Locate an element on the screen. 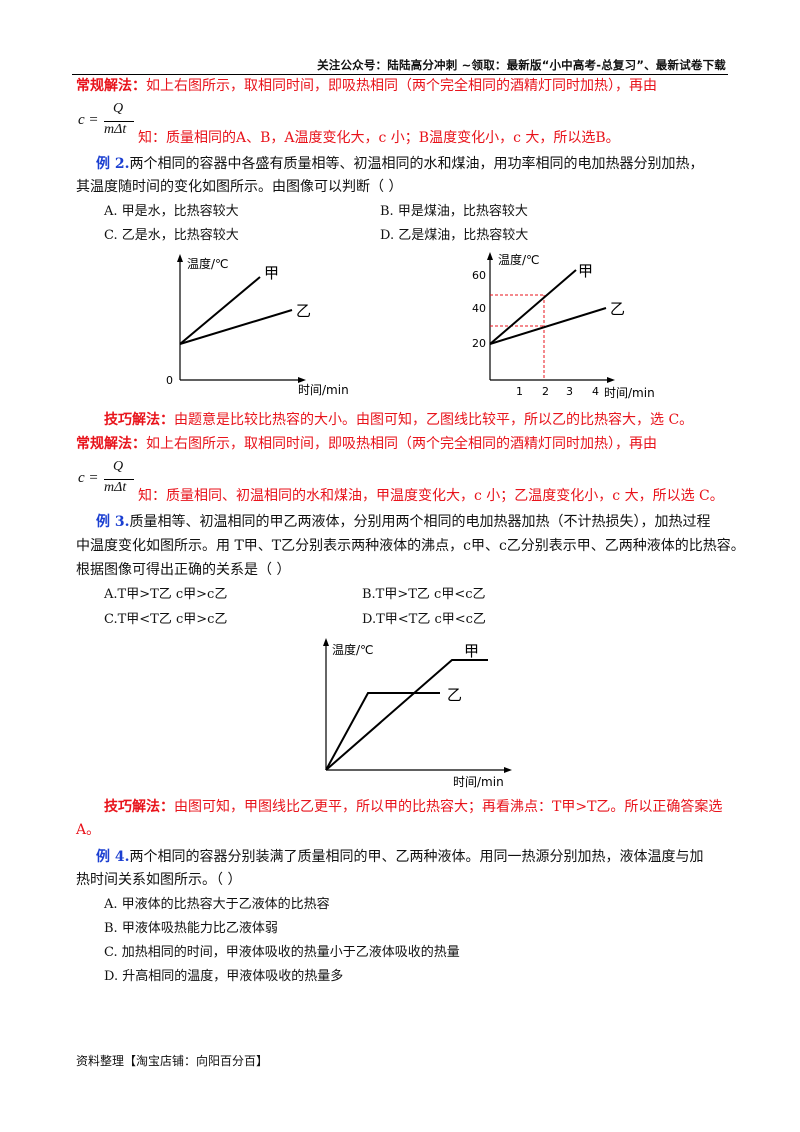 This screenshot has width=800, height=1132. chart-3-series-yi is located at coordinates (383, 731).